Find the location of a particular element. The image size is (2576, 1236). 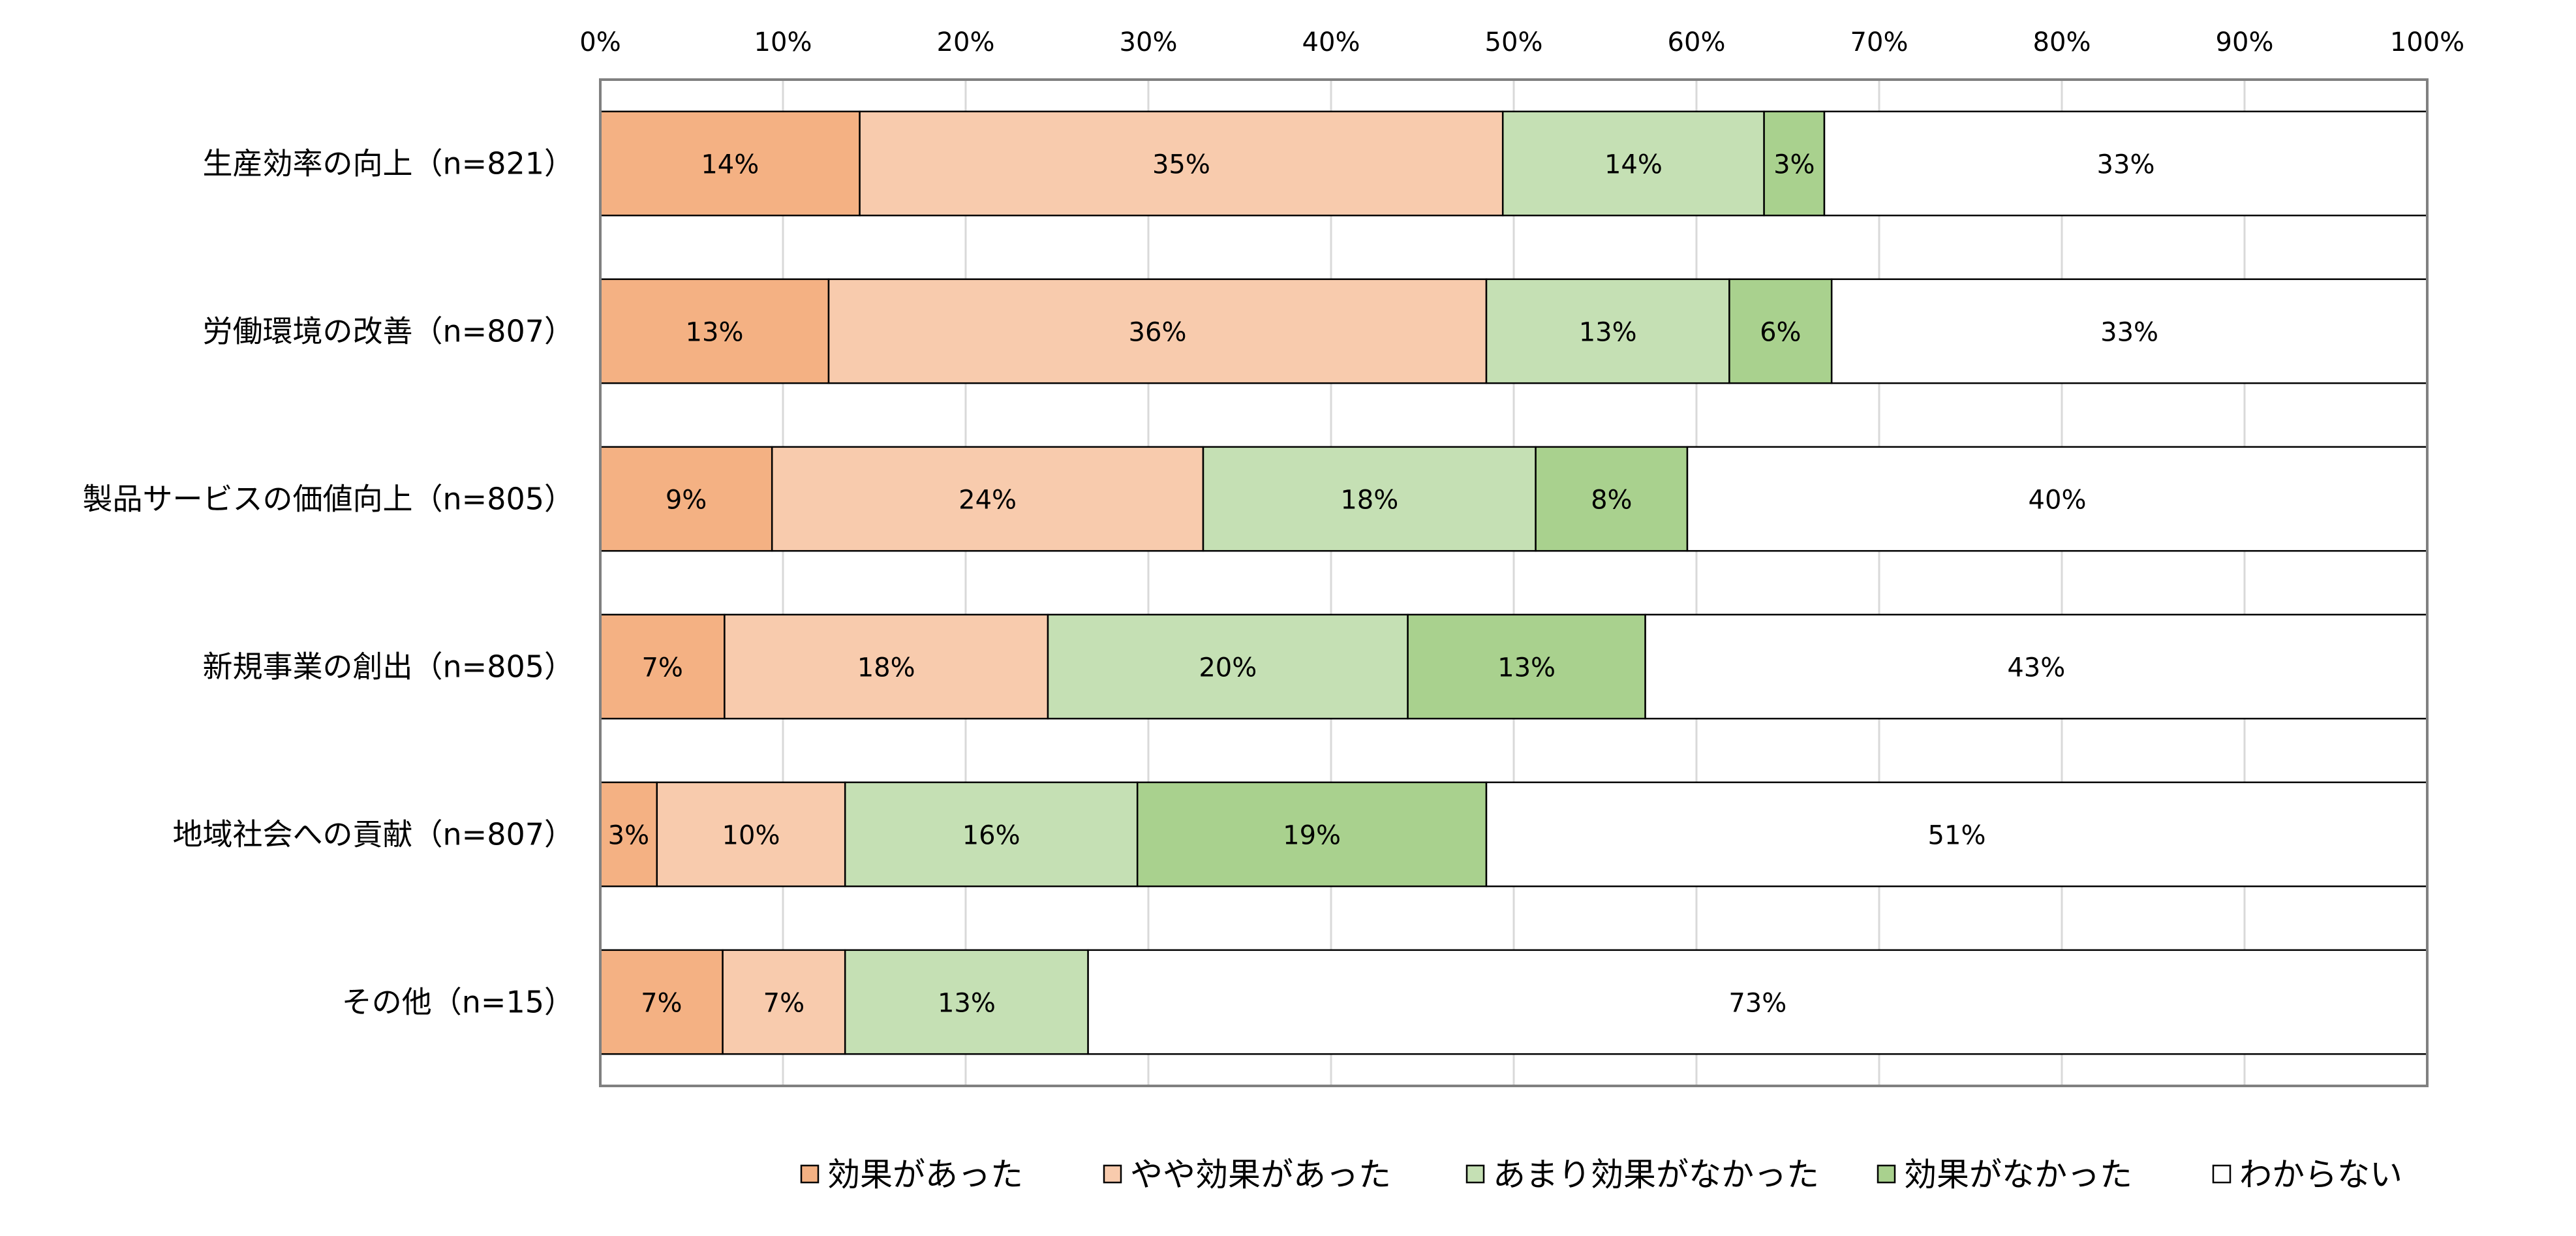

data-label: 8% is located at coordinates (1611, 501).